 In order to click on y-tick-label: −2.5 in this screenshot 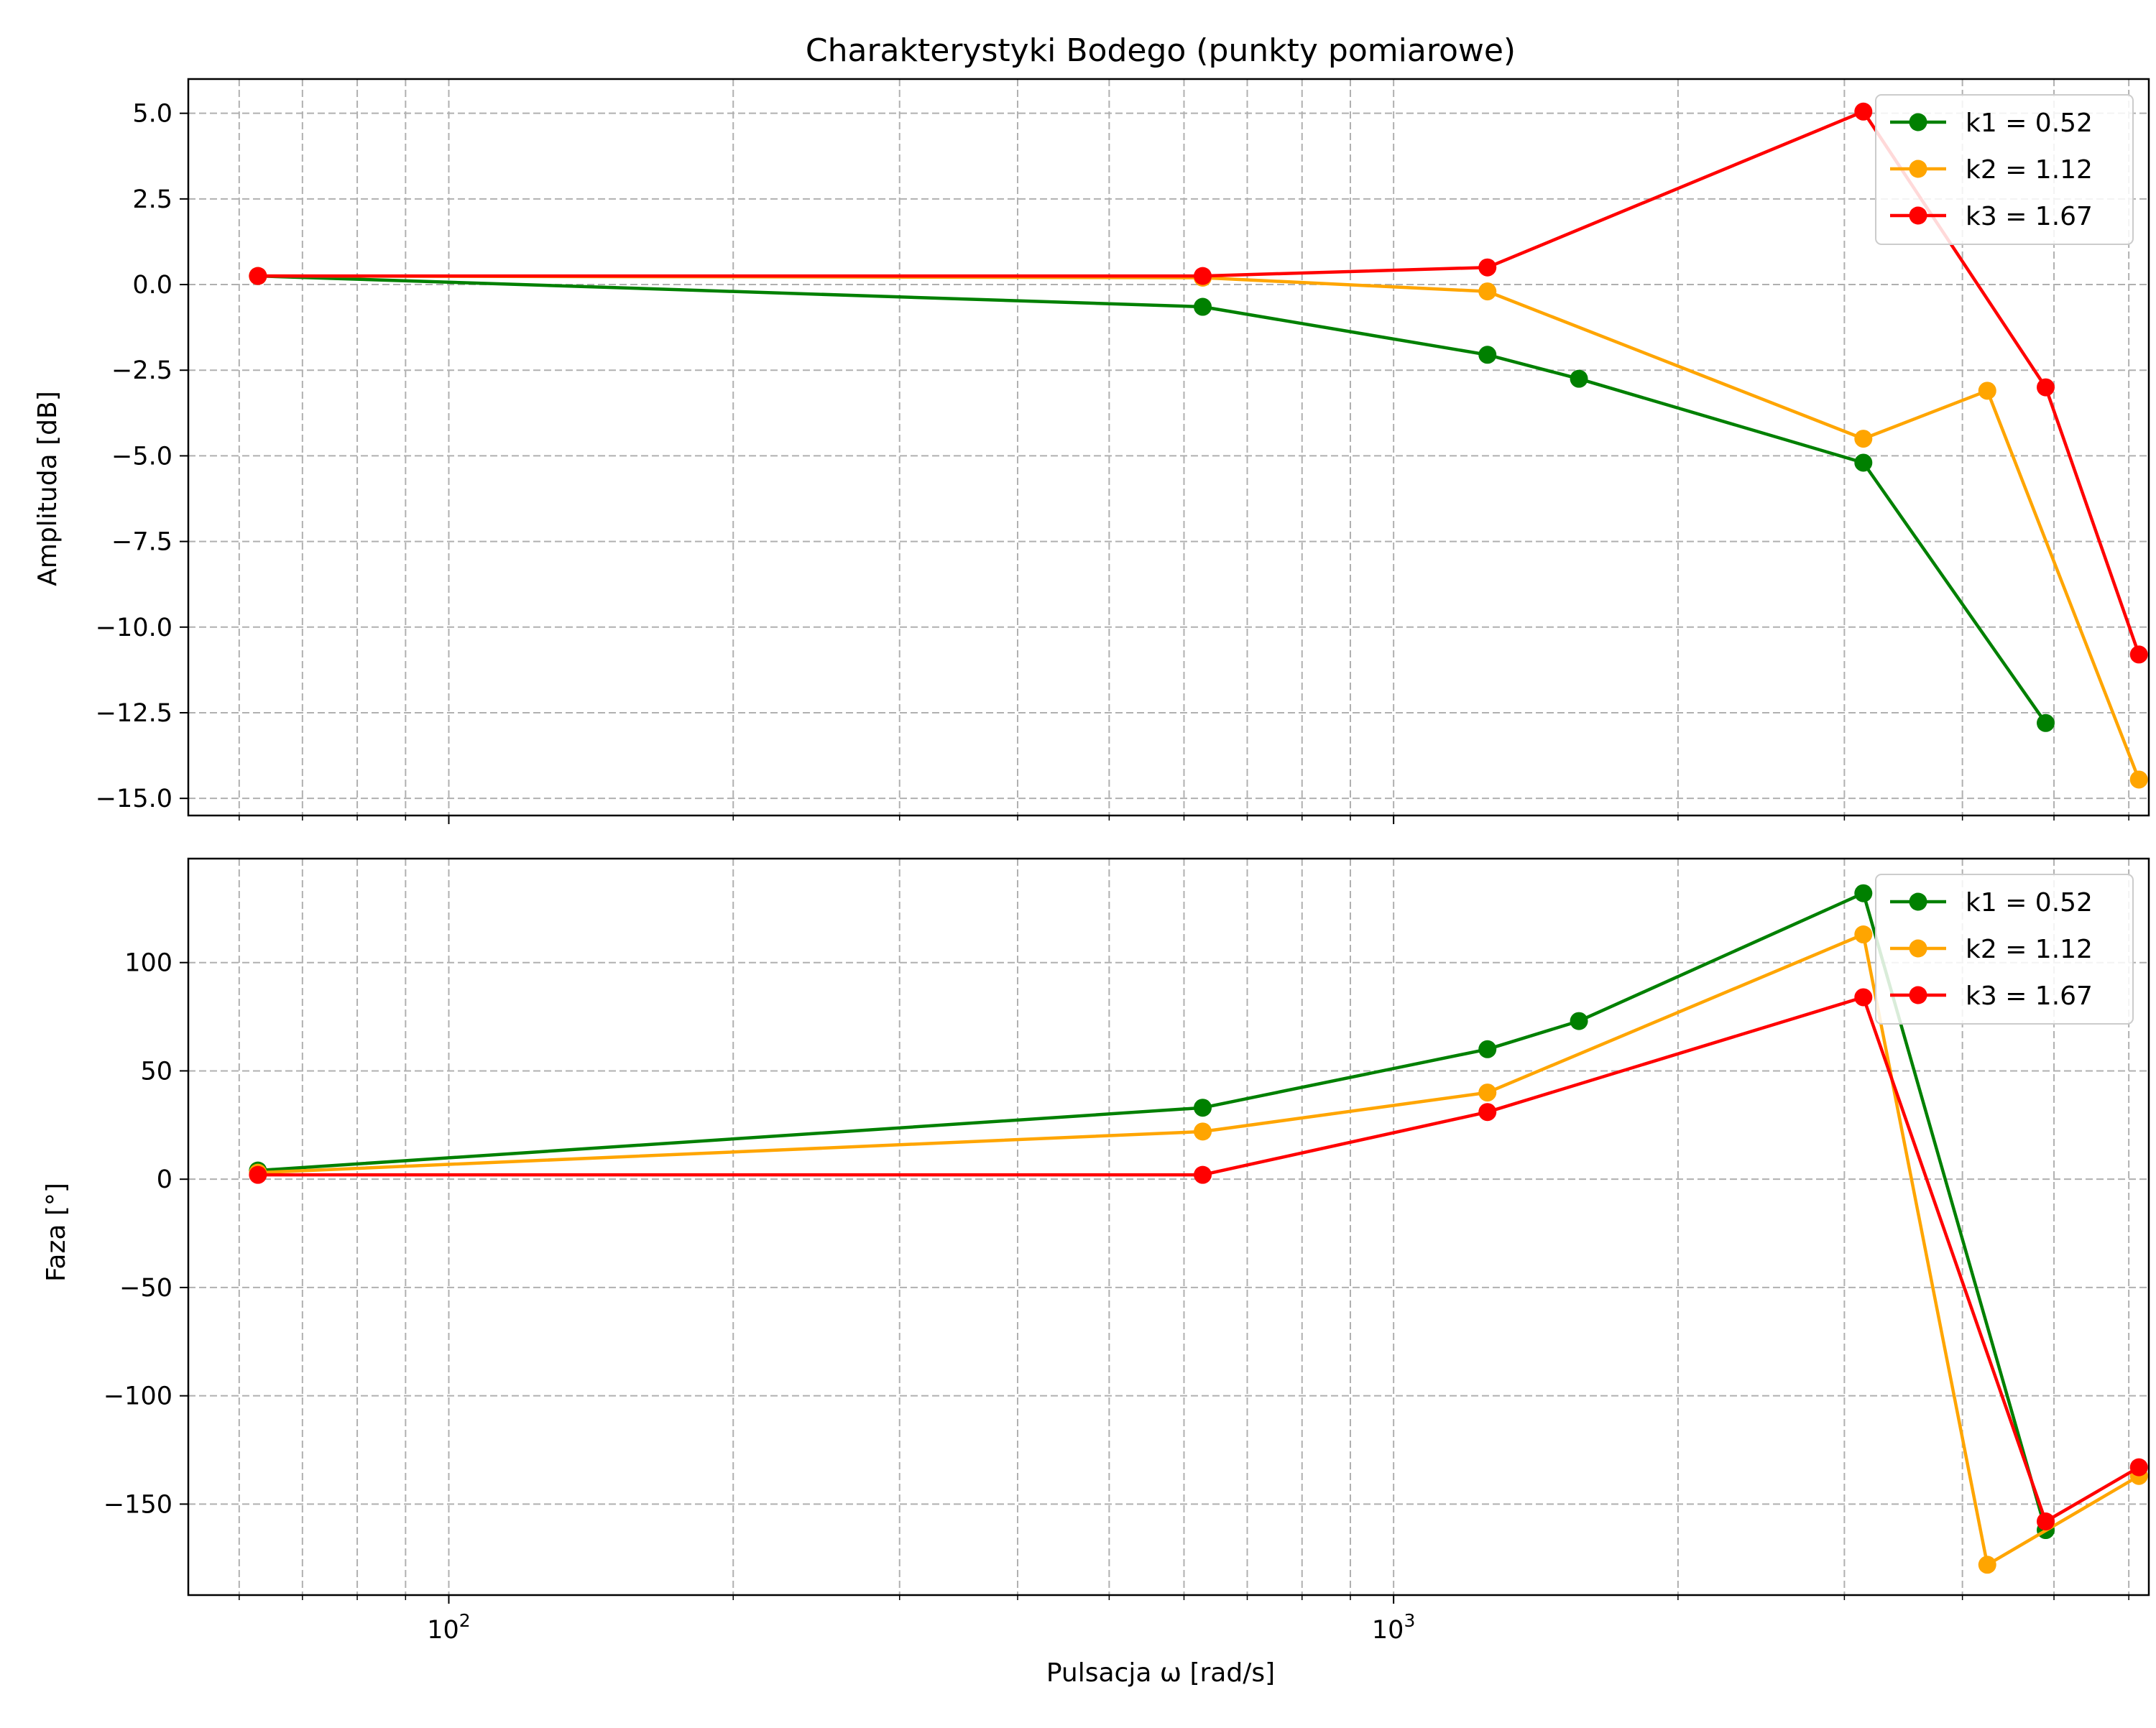, I will do `click(141, 371)`.